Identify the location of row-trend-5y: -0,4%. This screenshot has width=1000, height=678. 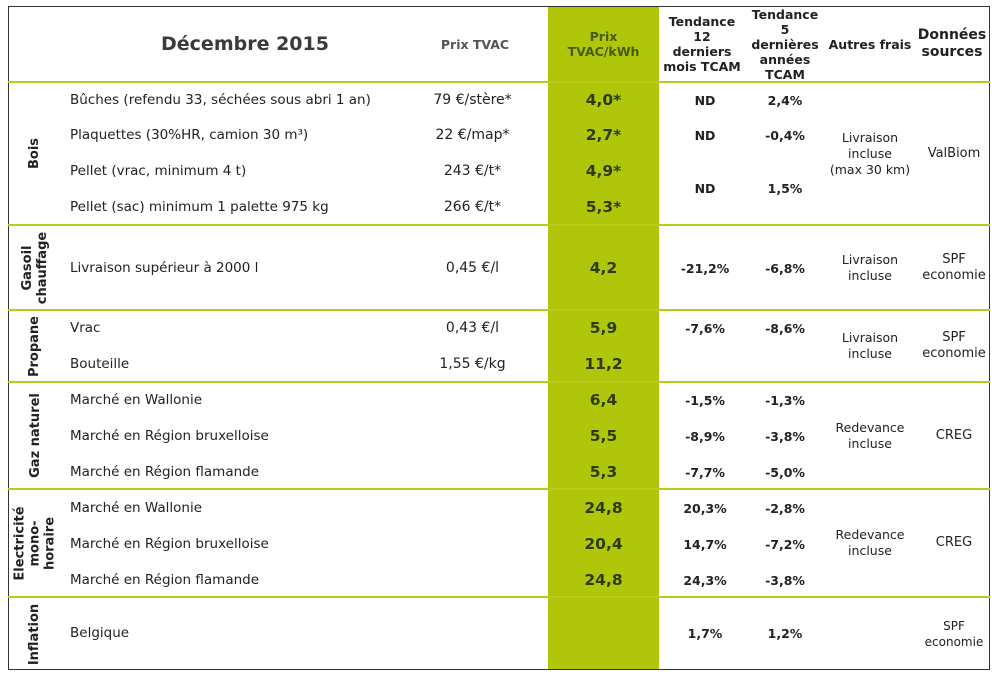
(785, 135).